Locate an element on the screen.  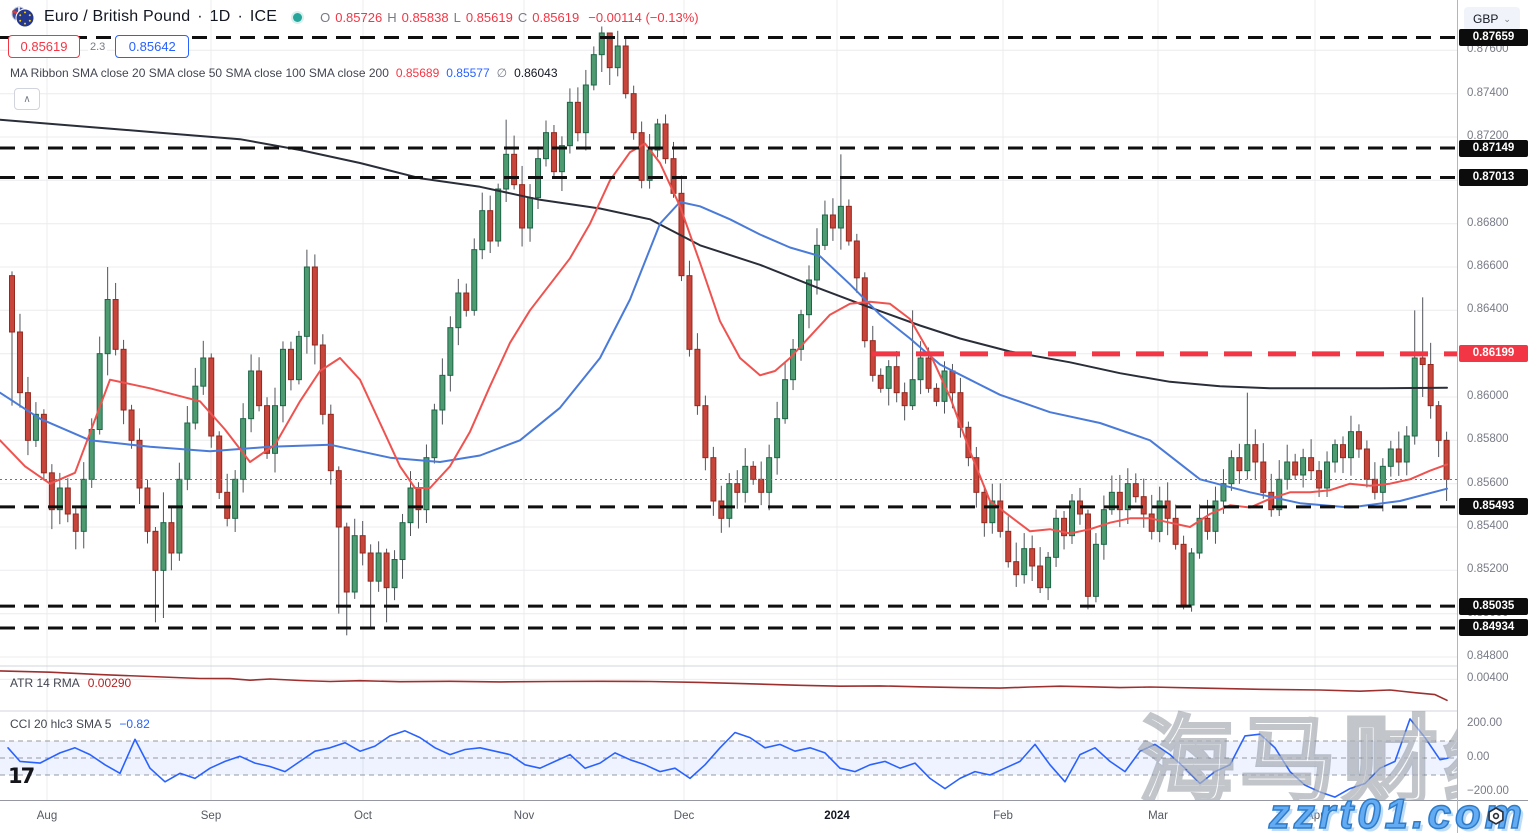
level-price-badge: 0.85035 is located at coordinates (1493, 606).